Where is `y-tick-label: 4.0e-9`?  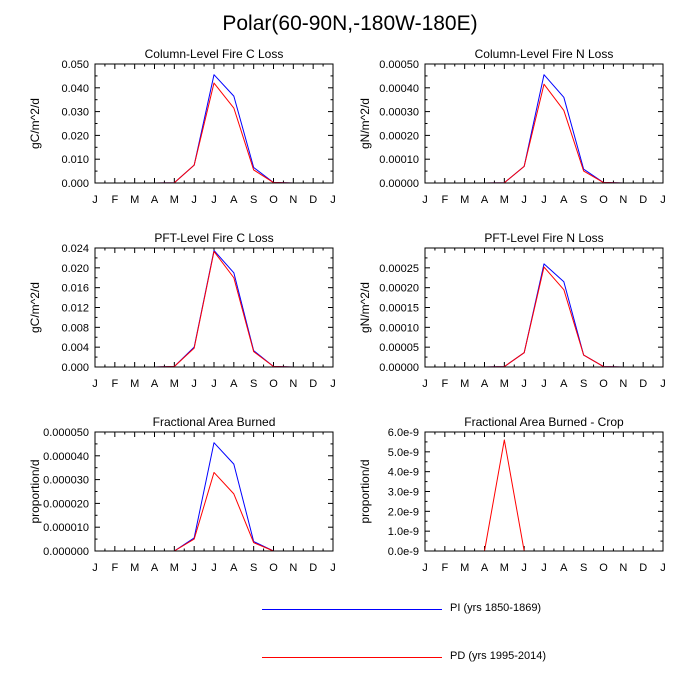
y-tick-label: 4.0e-9 is located at coordinates (403, 473).